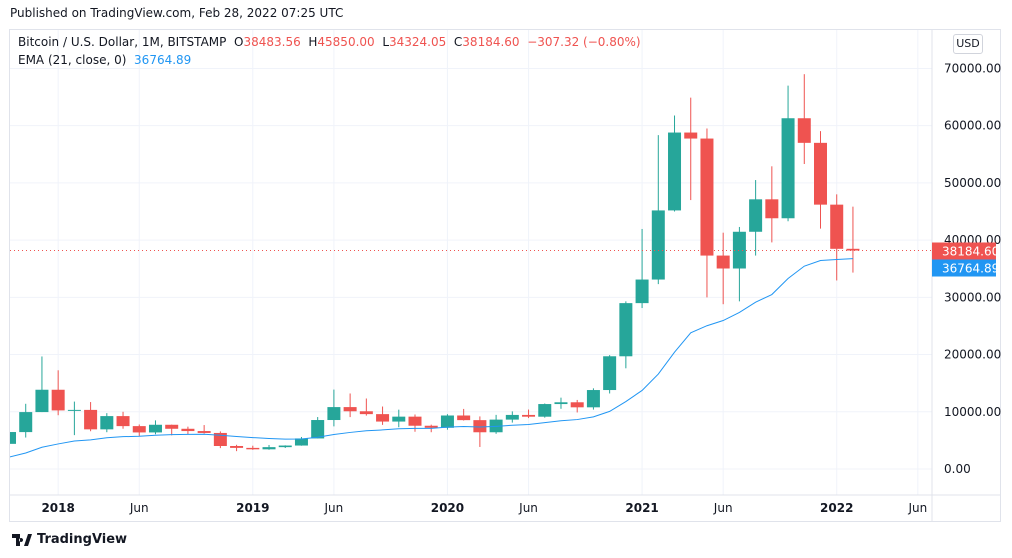 This screenshot has height=558, width=1012. Describe the element at coordinates (313, 42) in the screenshot. I see `high-label: H` at that location.